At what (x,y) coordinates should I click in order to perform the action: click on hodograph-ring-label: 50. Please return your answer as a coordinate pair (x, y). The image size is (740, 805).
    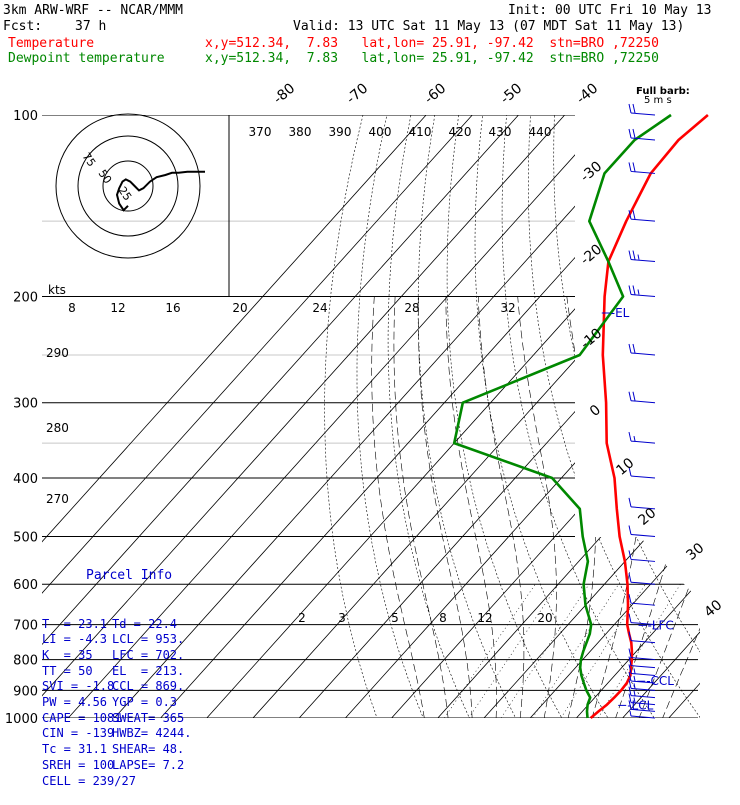
    Looking at the image, I should click on (105, 176).